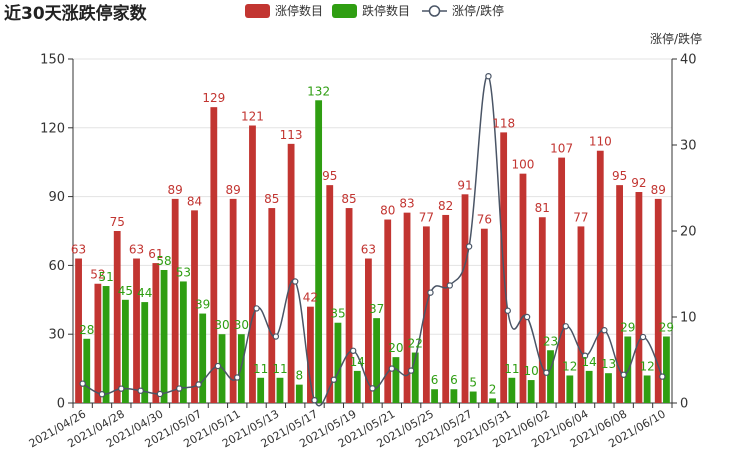  What do you see at coordinates (445, 206) in the screenshot?
I see `bar-label-limit-up: 82` at bounding box center [445, 206].